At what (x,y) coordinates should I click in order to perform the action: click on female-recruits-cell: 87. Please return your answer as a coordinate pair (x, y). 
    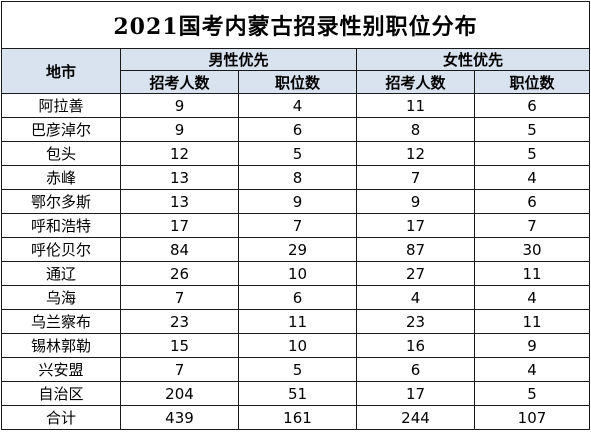
    Looking at the image, I should click on (415, 249).